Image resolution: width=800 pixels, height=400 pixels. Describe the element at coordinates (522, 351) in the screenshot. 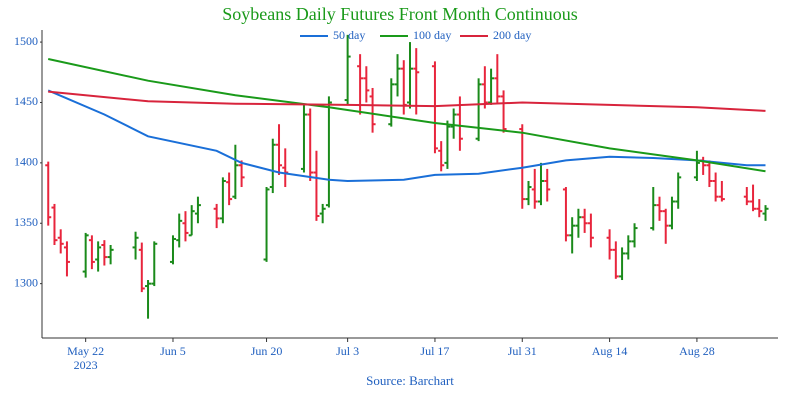

I see `x-tick-label: Jul 31` at that location.